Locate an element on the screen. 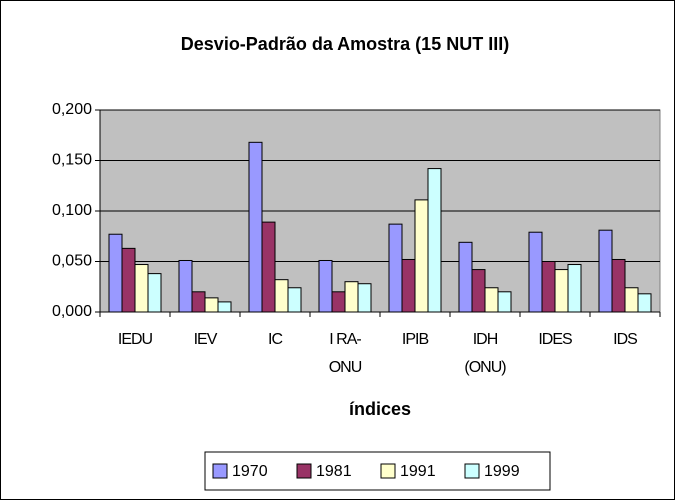 This screenshot has width=675, height=500. x-tick-label: I RA- is located at coordinates (345, 339).